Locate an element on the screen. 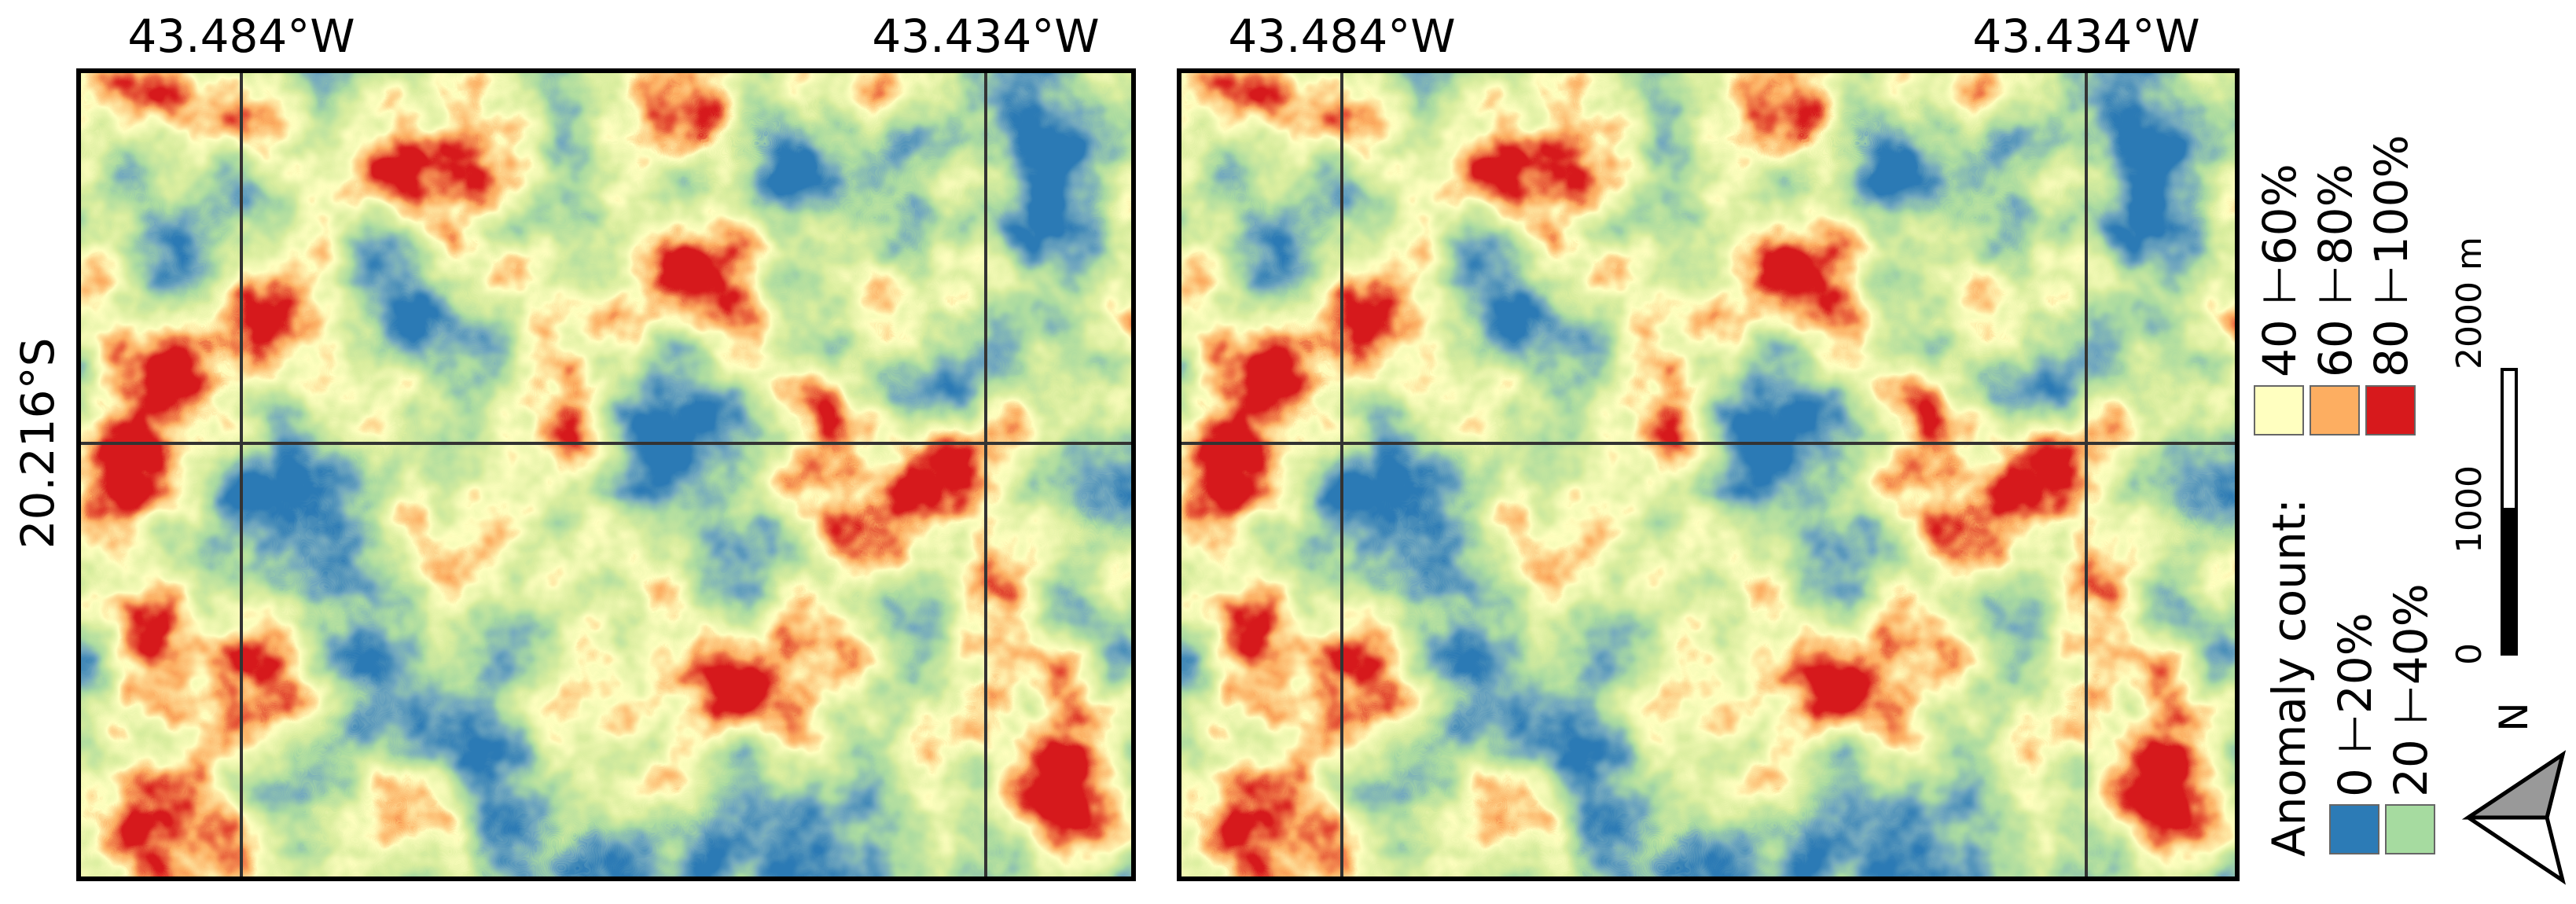 The width and height of the screenshot is (2576, 904). scale-label: 2000 m is located at coordinates (2469, 303).